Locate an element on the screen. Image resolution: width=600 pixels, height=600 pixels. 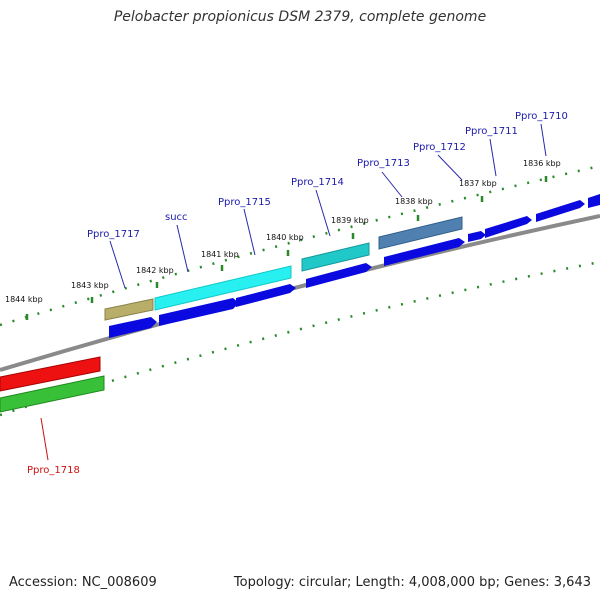
gene-label: Ppro_1717 is located at coordinates (113, 234).